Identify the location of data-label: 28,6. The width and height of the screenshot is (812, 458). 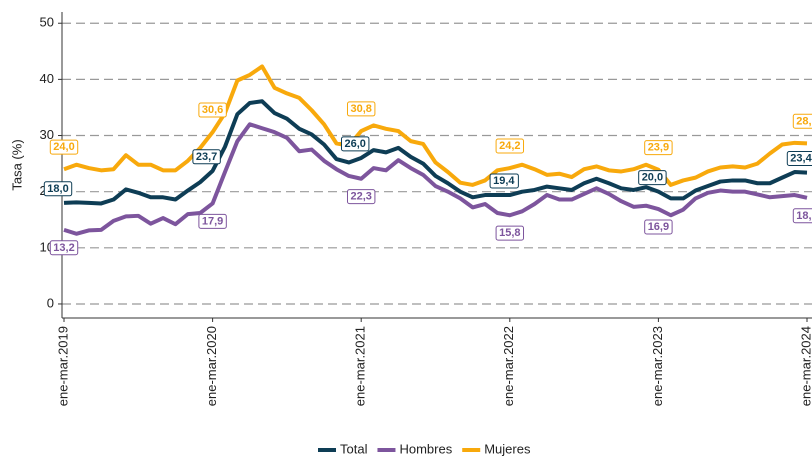
(802, 121).